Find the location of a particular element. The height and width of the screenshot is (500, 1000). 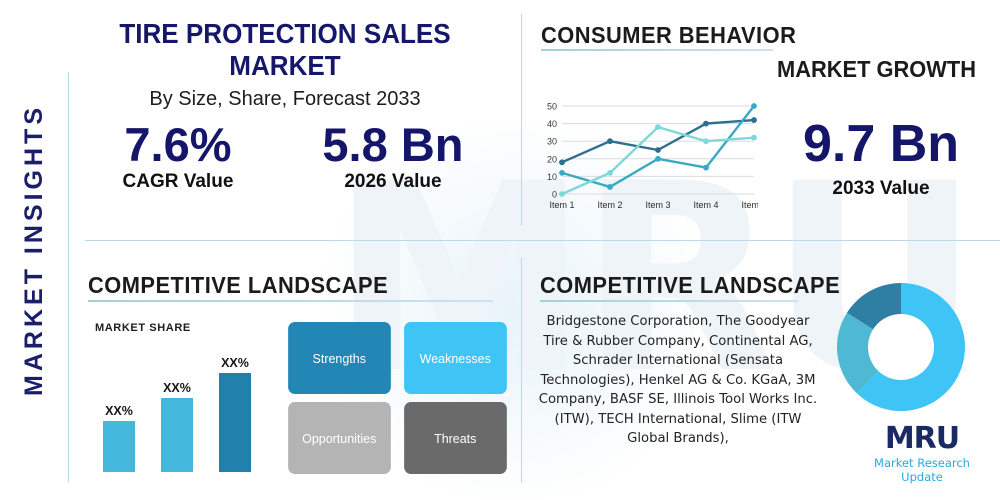

market-share-bar-chart: MARKET SHARE XX% XX% XX% is located at coordinates (182, 397).